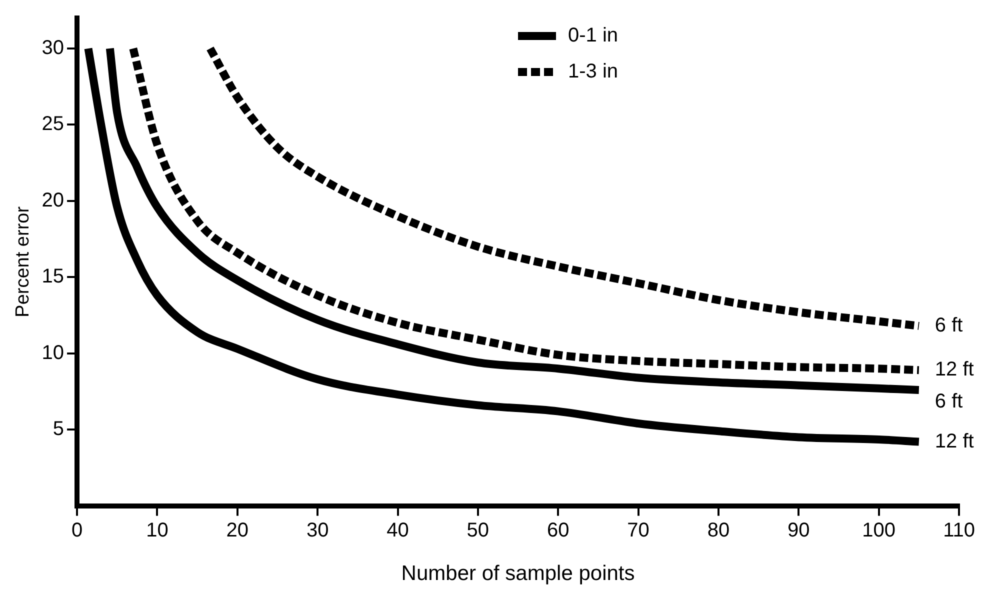 The height and width of the screenshot is (599, 999). Describe the element at coordinates (157, 530) in the screenshot. I see `x-tick-label: 10` at that location.